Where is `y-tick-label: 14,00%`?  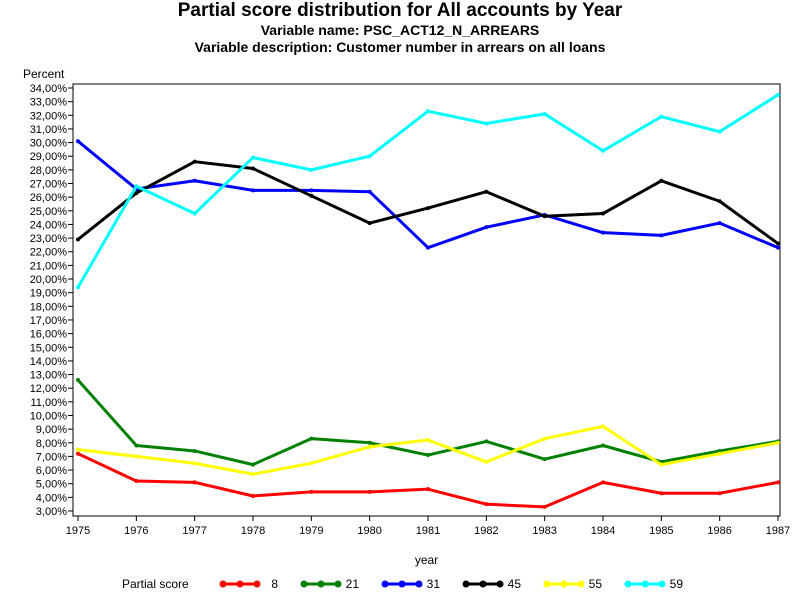
y-tick-label: 14,00% is located at coordinates (49, 362).